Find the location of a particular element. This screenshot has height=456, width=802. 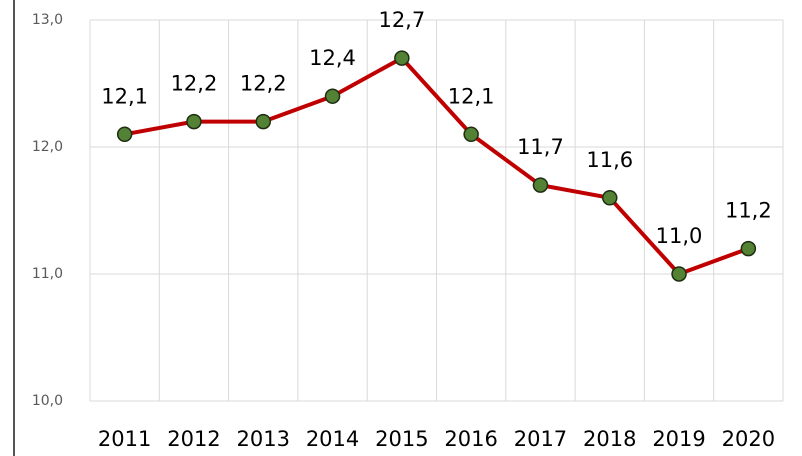

y-tick-label: 10,0 is located at coordinates (47, 401).